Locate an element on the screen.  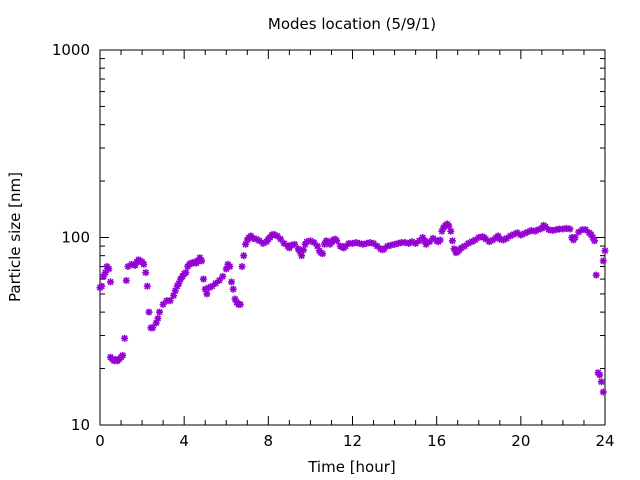
y-axis-label: Particle size [nm] is located at coordinates (15, 237).